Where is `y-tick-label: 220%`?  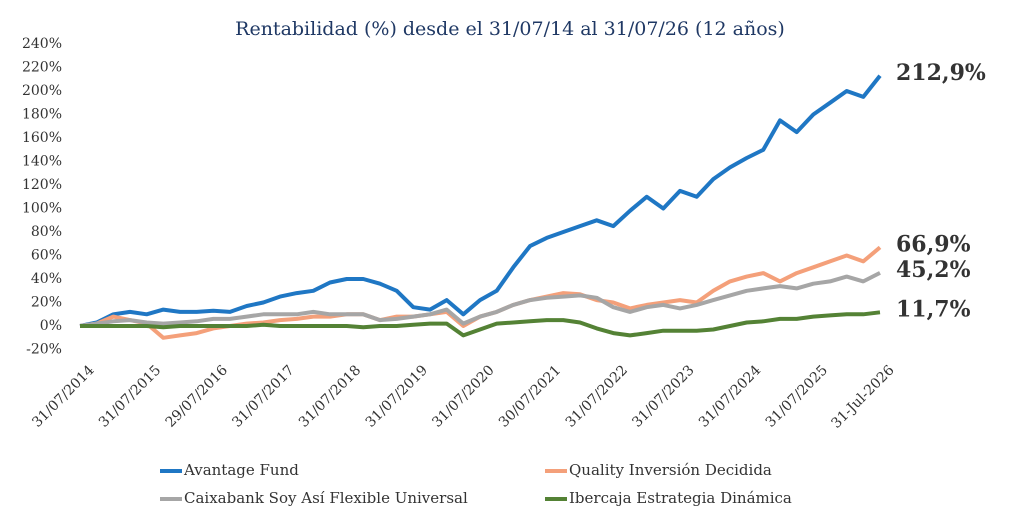 y-tick-label: 220% is located at coordinates (42, 68).